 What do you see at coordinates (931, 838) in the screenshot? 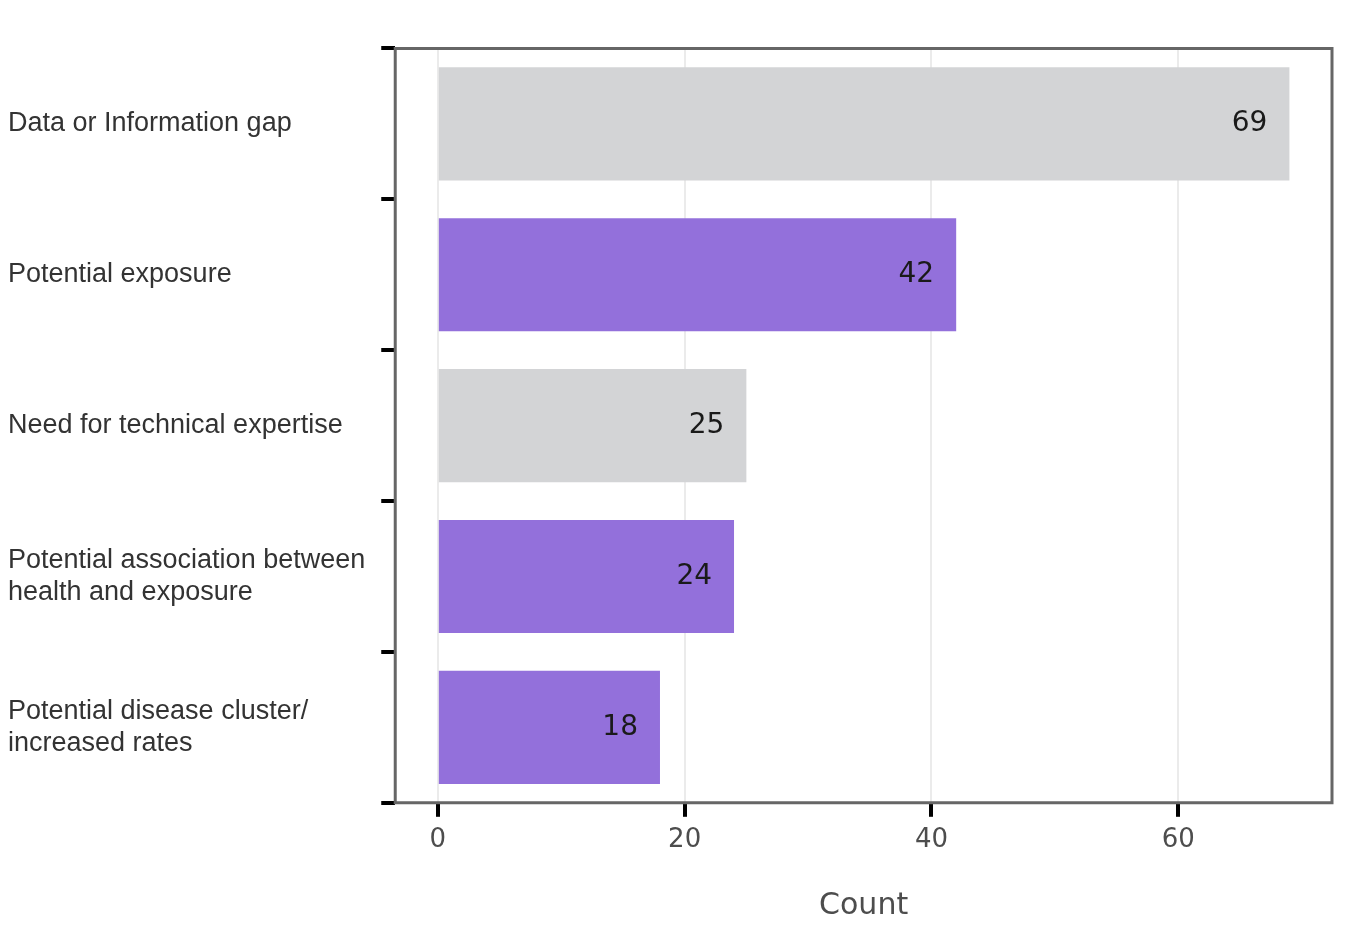
I see `x-tick-label: 40` at bounding box center [931, 838].